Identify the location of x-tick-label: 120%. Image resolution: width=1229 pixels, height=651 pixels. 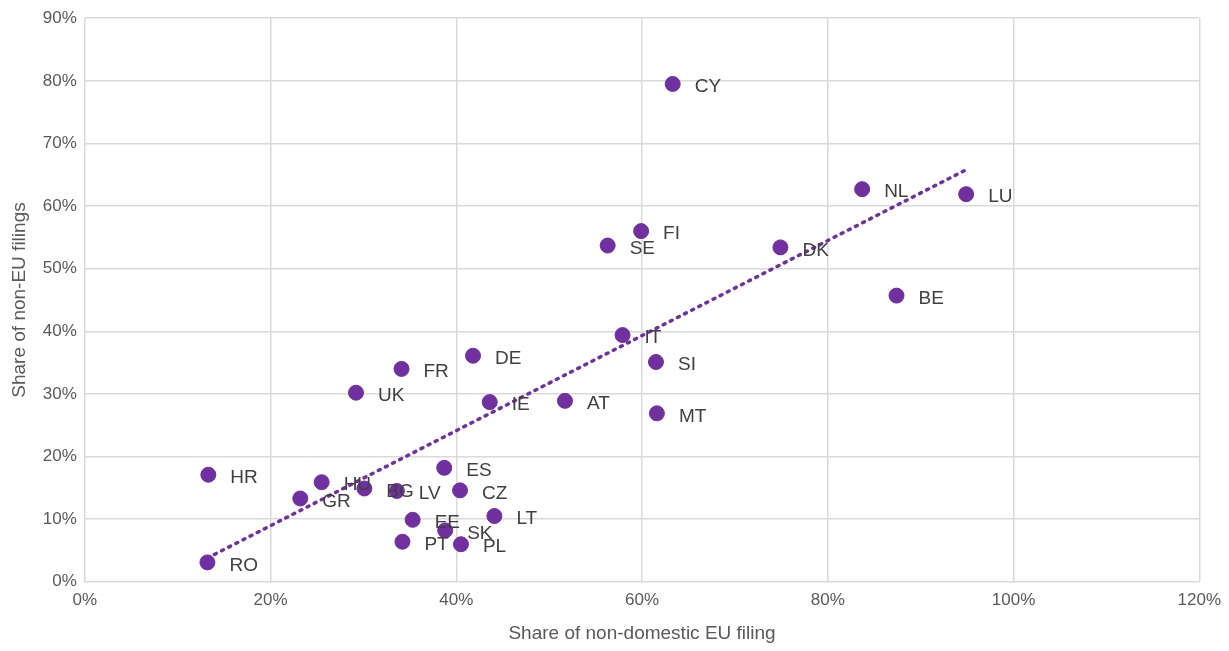
(1199, 599).